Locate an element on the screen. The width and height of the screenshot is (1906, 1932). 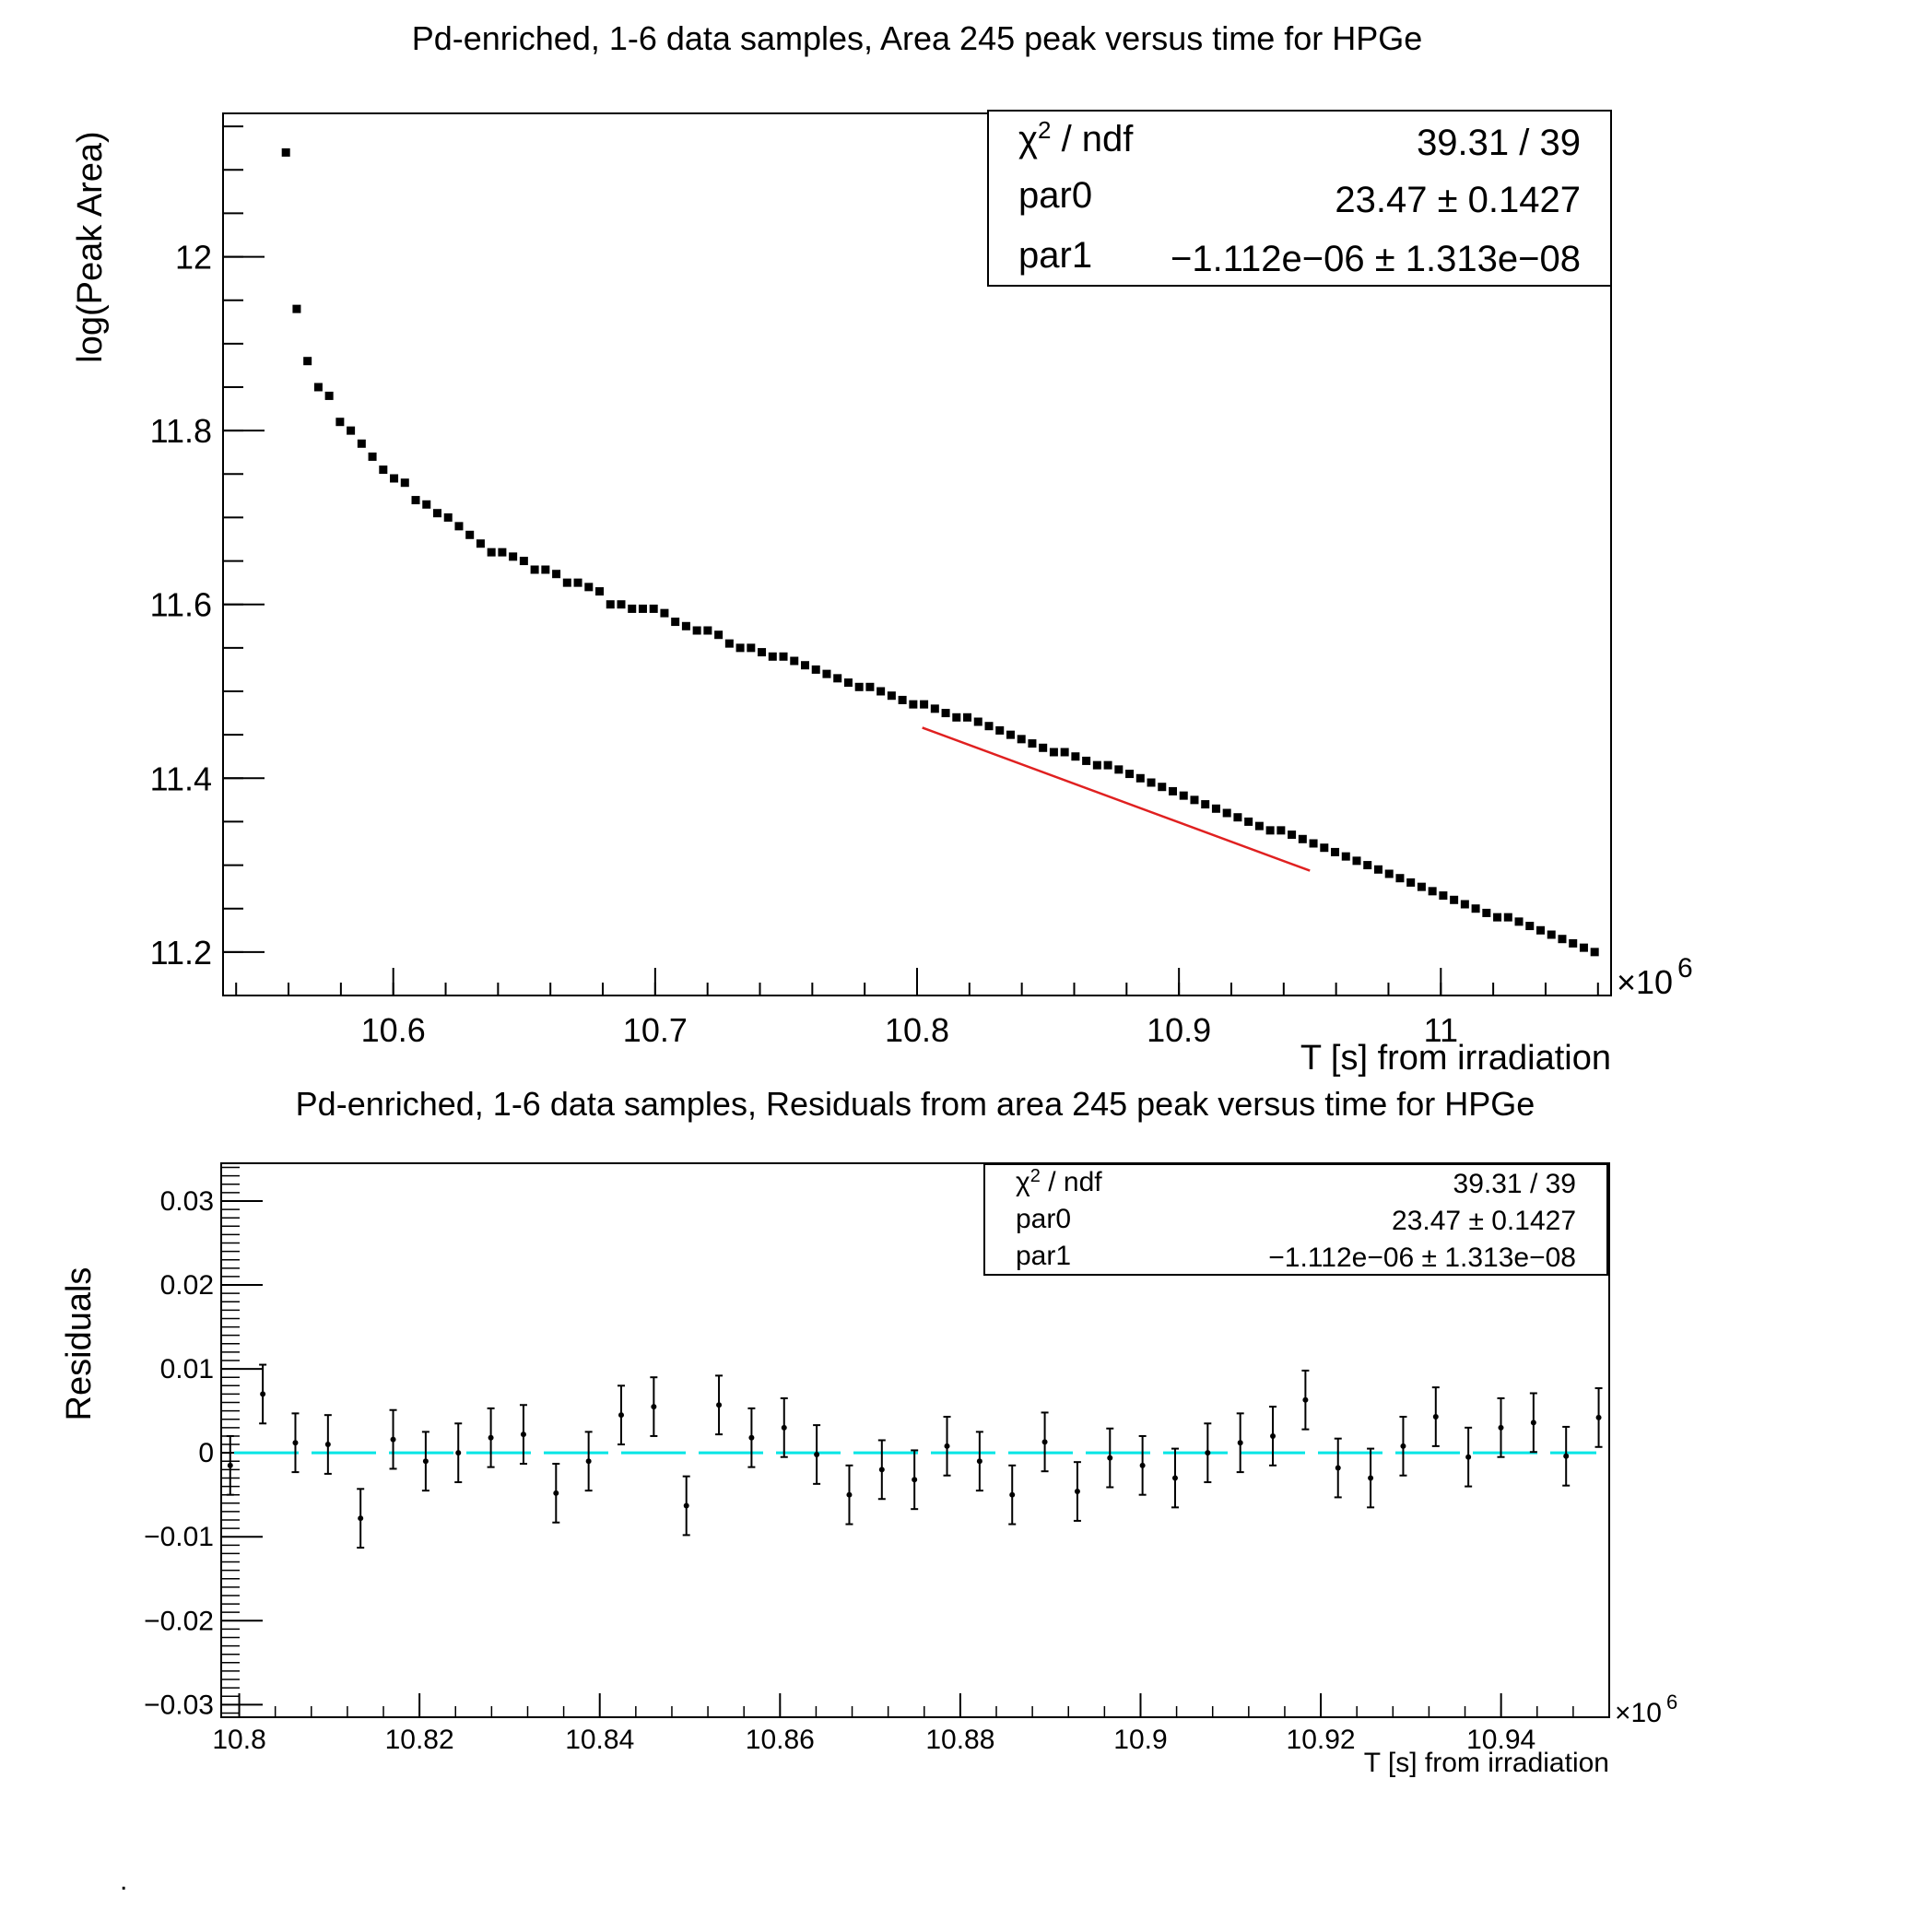
bottom-x-axis-label: T [s] from irradiation is located at coordinates (1486, 1763).